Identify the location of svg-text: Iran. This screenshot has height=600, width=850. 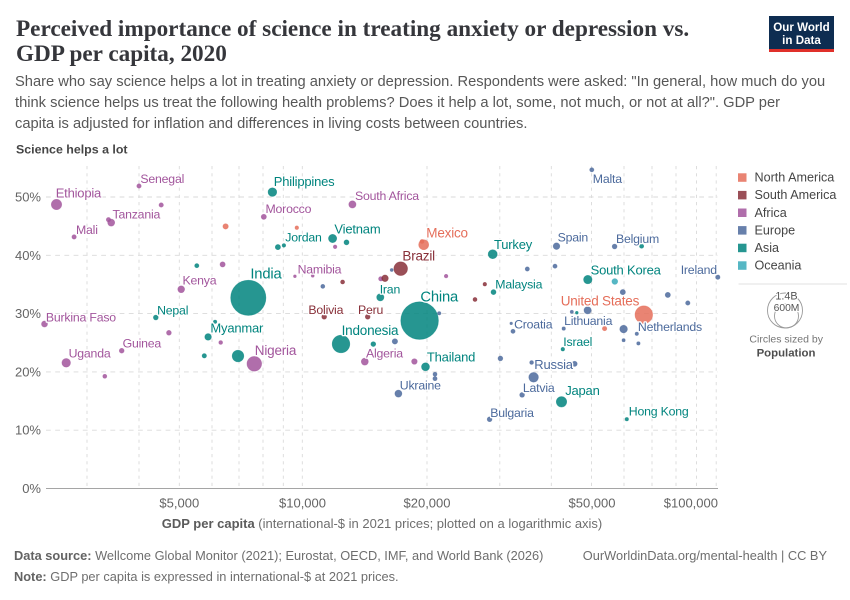
(390, 289).